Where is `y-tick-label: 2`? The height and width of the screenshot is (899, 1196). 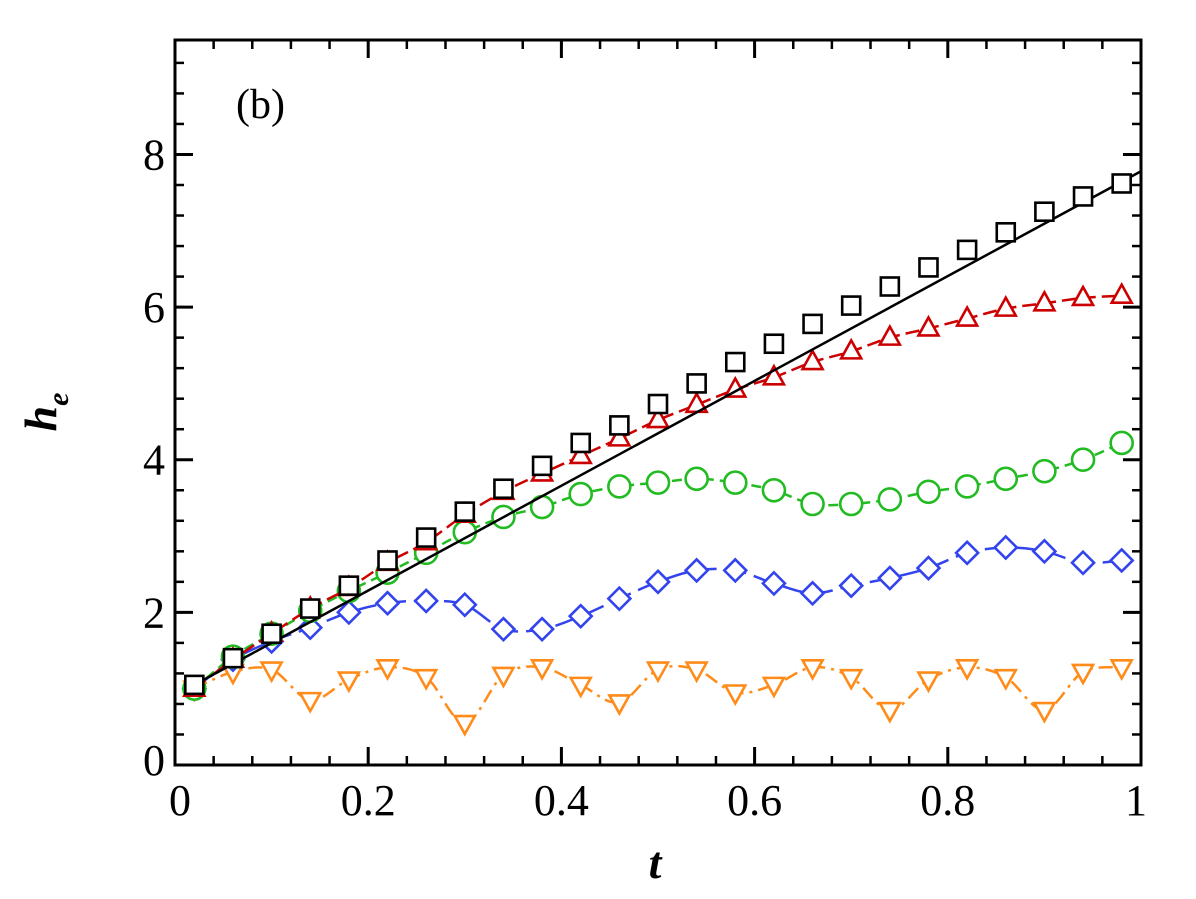
y-tick-label: 2 is located at coordinates (154, 612).